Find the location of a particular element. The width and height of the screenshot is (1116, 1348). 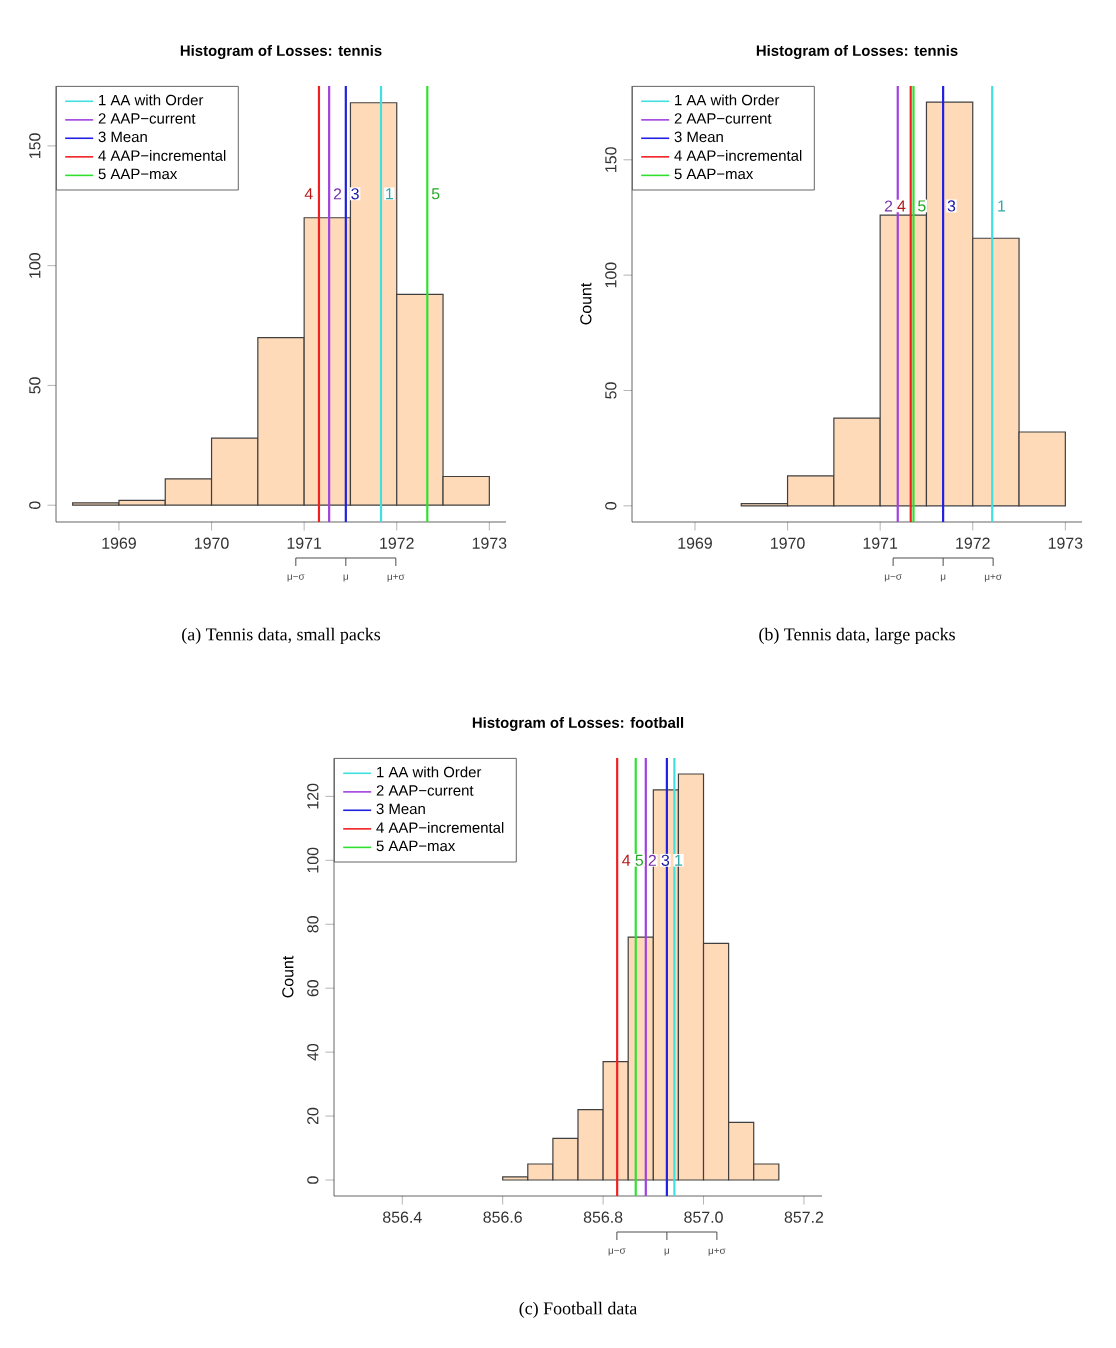

text: (a) Tennis data, small packs is located at coordinates (281, 636).